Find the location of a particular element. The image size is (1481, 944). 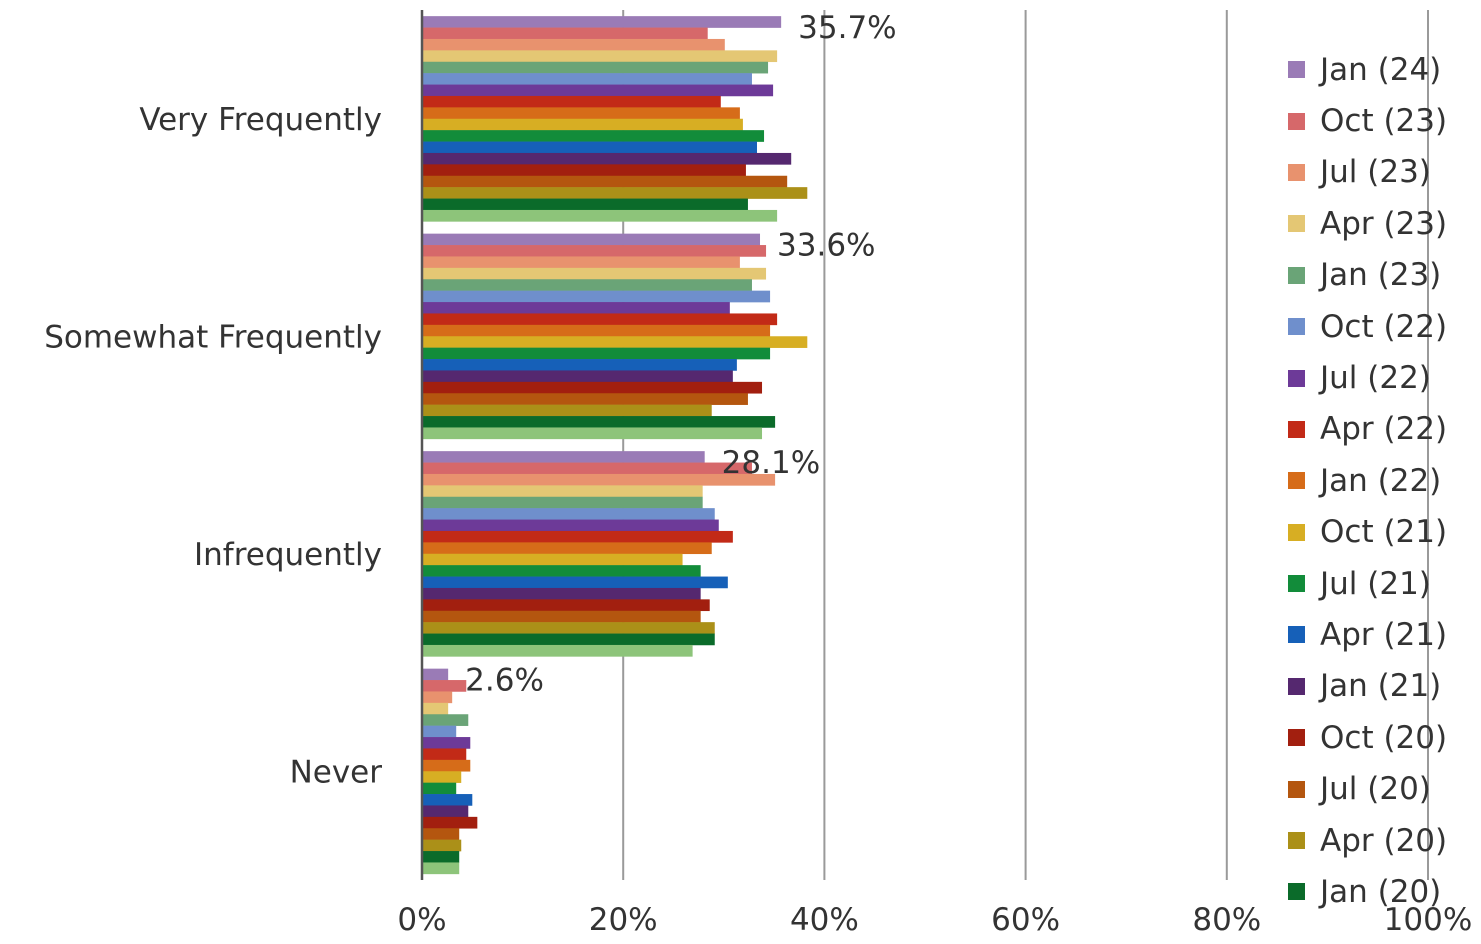

x-tick-label: 60% is located at coordinates (1025, 920).